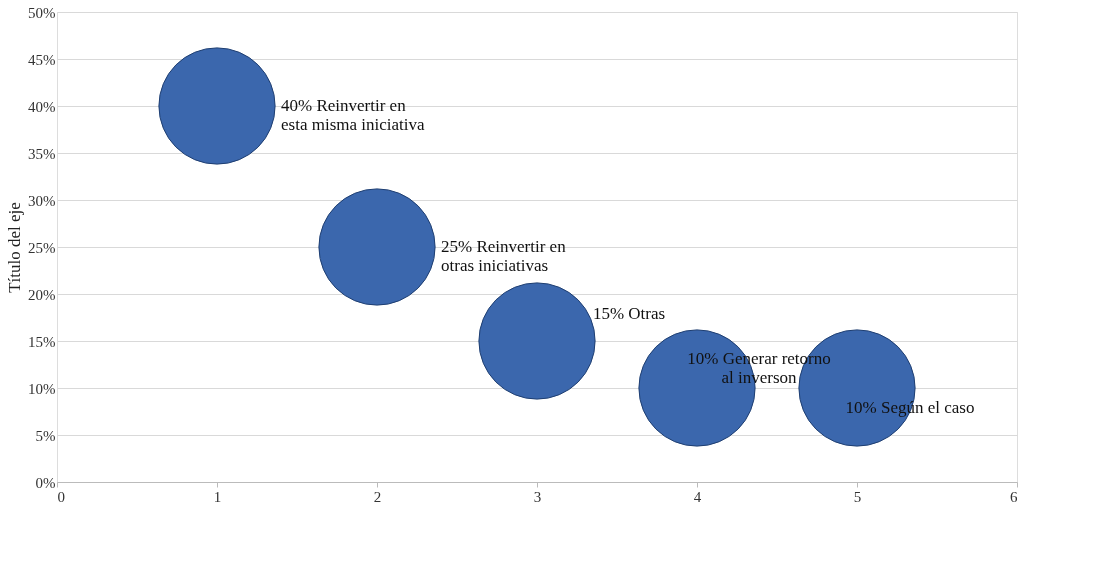 Image resolution: width=1117 pixels, height=569 pixels. What do you see at coordinates (537, 496) in the screenshot?
I see `x-tick-label: 3` at bounding box center [537, 496].